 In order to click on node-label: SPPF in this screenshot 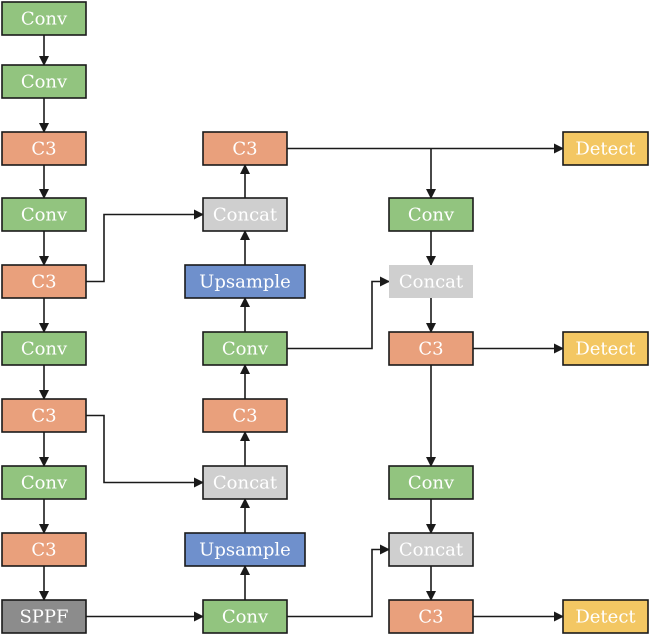, I will do `click(43, 617)`.